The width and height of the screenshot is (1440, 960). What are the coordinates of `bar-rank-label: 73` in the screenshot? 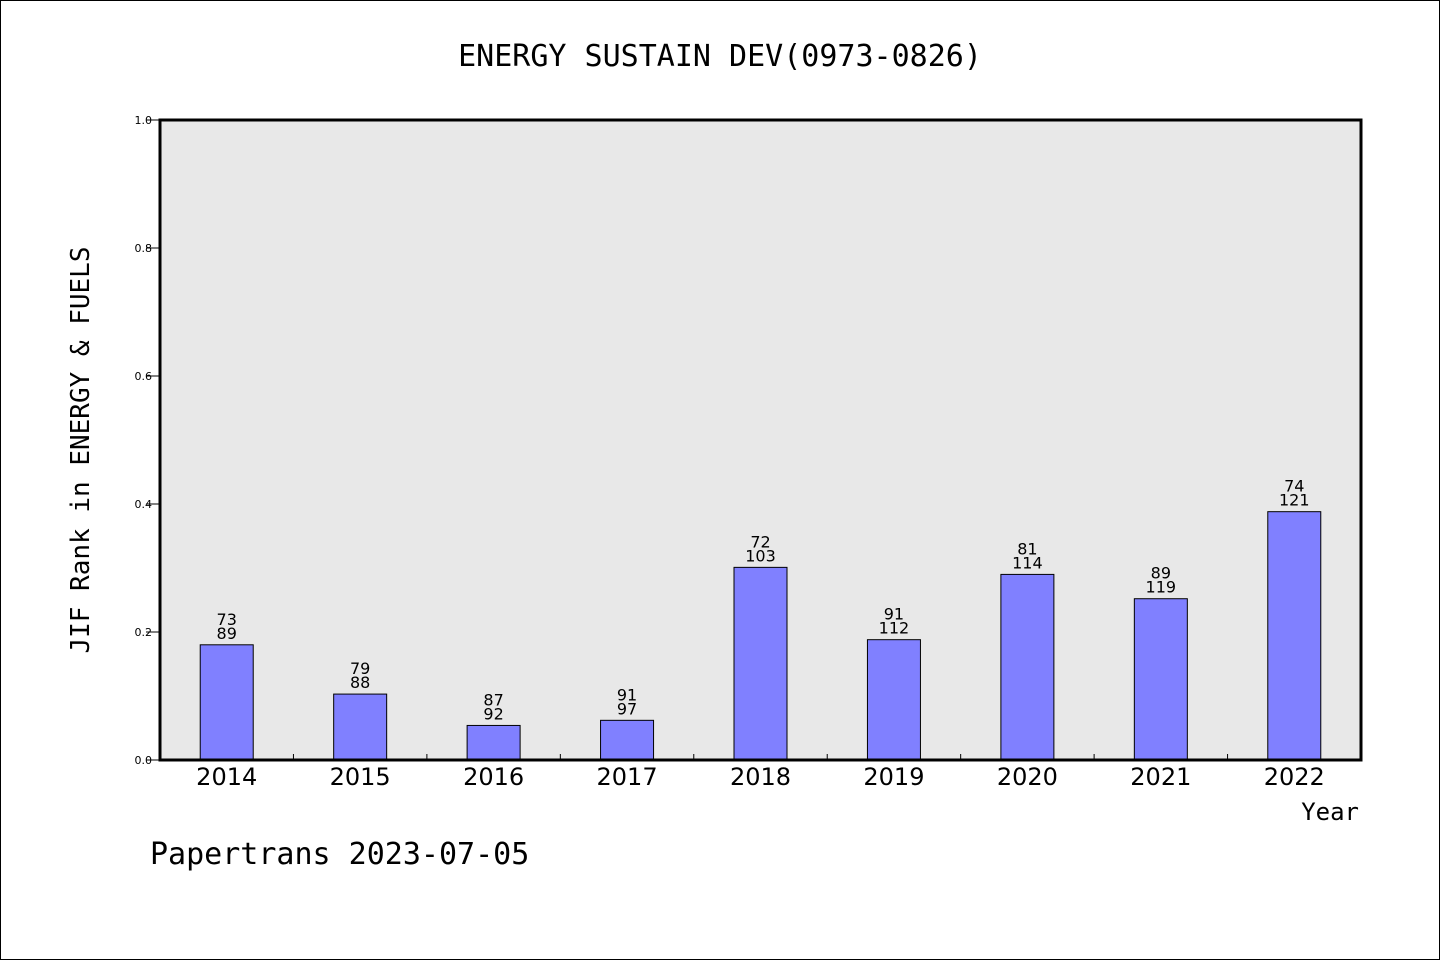 It's located at (227, 619).